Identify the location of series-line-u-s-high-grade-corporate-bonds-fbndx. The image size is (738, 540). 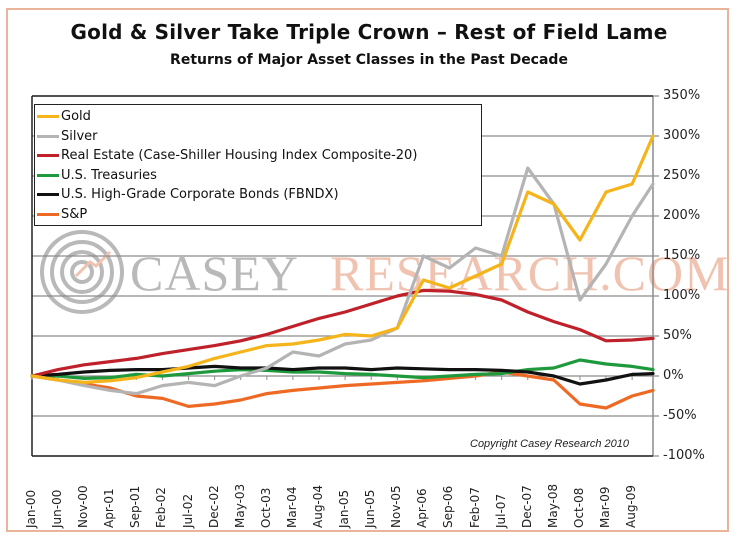
(342, 375).